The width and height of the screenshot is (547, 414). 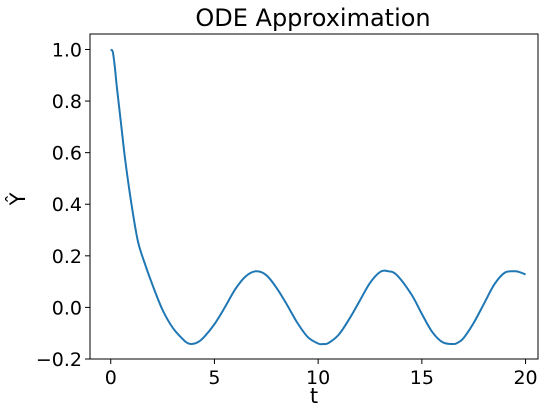 I want to click on x-tick-label: 10, so click(x=318, y=378).